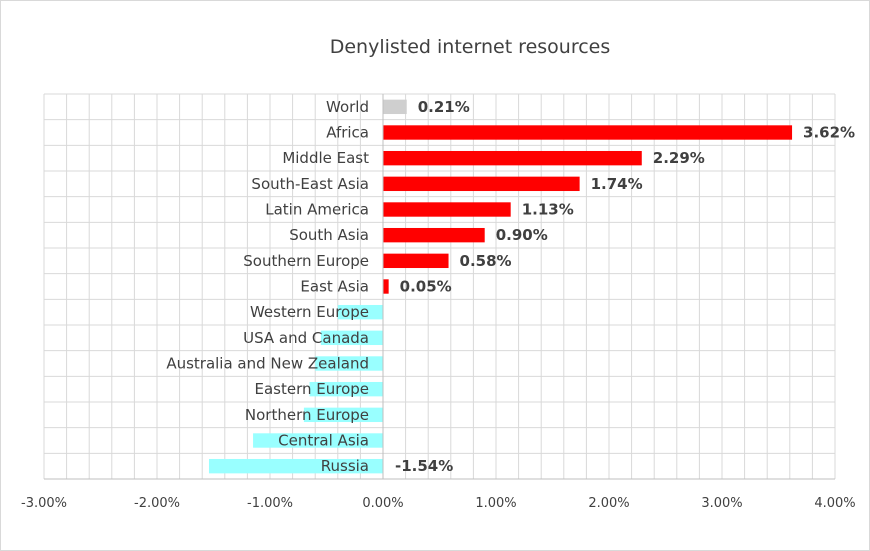 Image resolution: width=870 pixels, height=551 pixels. I want to click on category-label: South Asia, so click(329, 235).